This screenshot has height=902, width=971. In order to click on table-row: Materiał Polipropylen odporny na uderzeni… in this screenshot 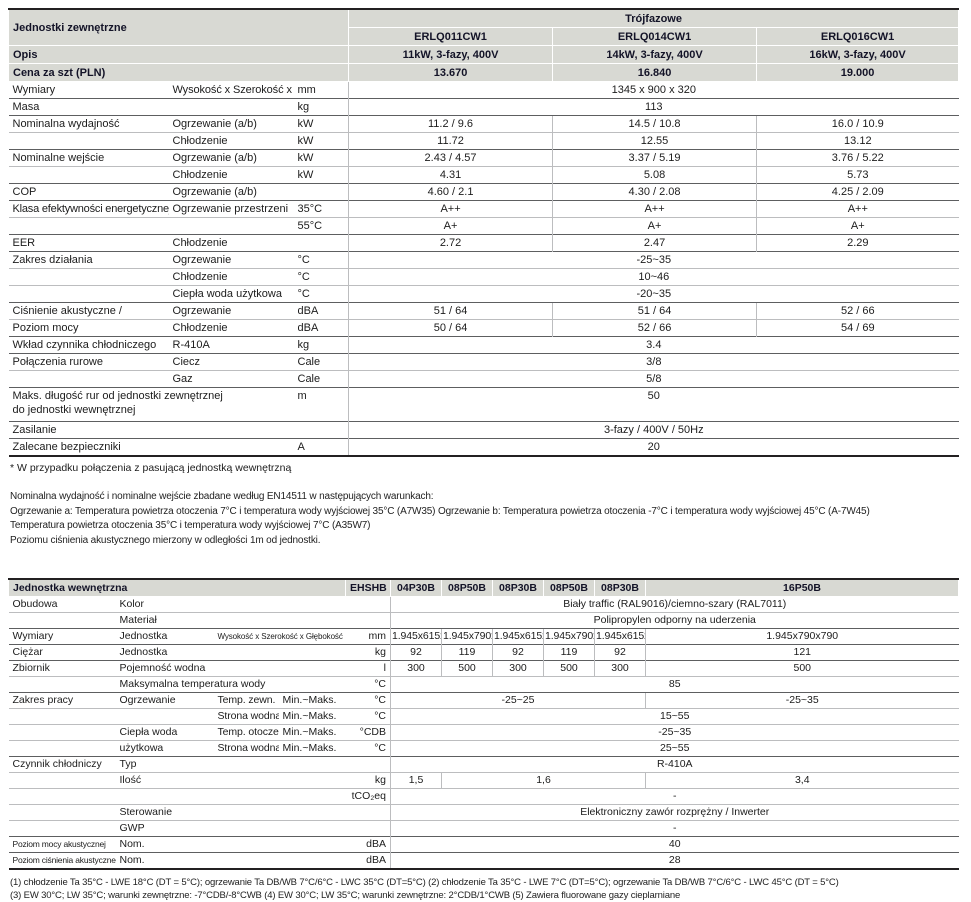, I will do `click(483, 620)`.